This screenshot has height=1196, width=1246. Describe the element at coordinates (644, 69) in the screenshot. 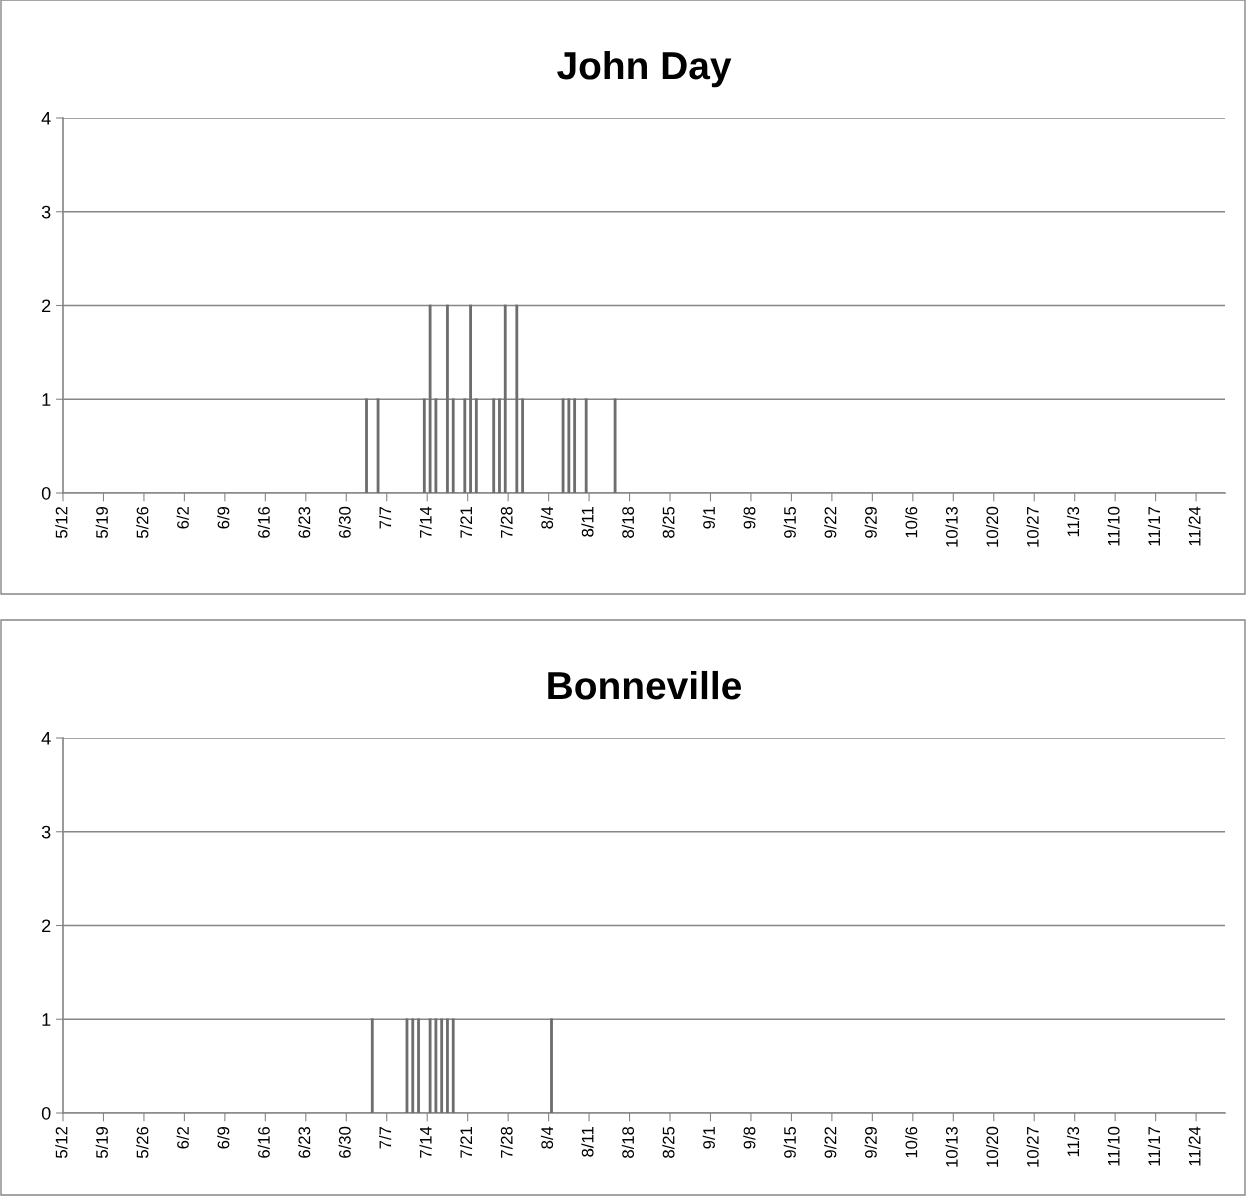

I see `chart-title: John Day` at that location.